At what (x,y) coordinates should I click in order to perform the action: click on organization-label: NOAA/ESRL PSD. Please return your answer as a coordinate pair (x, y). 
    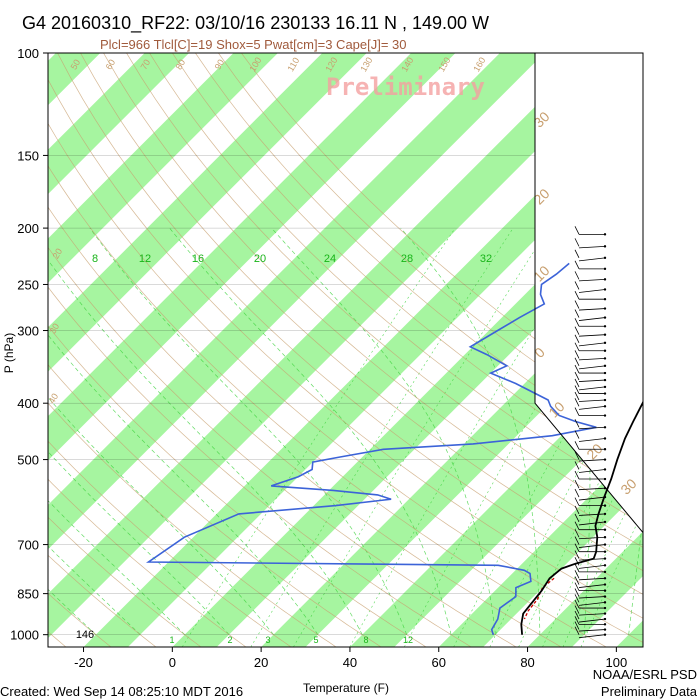
    Looking at the image, I should click on (645, 674).